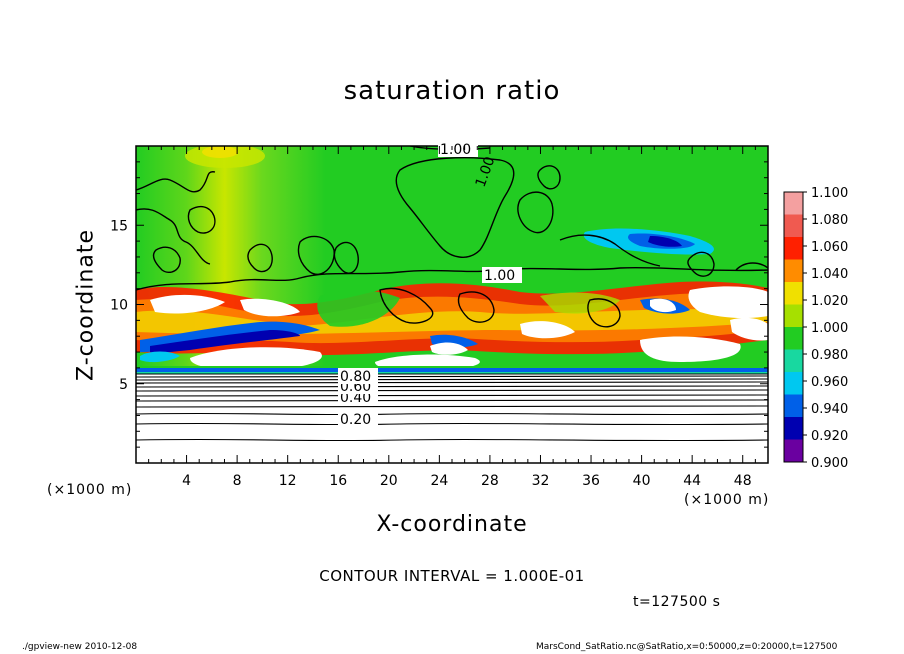 This screenshot has height=654, width=904. Describe the element at coordinates (80, 647) in the screenshot. I see `footer-left: ./gpview-new 2010-12-08` at that location.